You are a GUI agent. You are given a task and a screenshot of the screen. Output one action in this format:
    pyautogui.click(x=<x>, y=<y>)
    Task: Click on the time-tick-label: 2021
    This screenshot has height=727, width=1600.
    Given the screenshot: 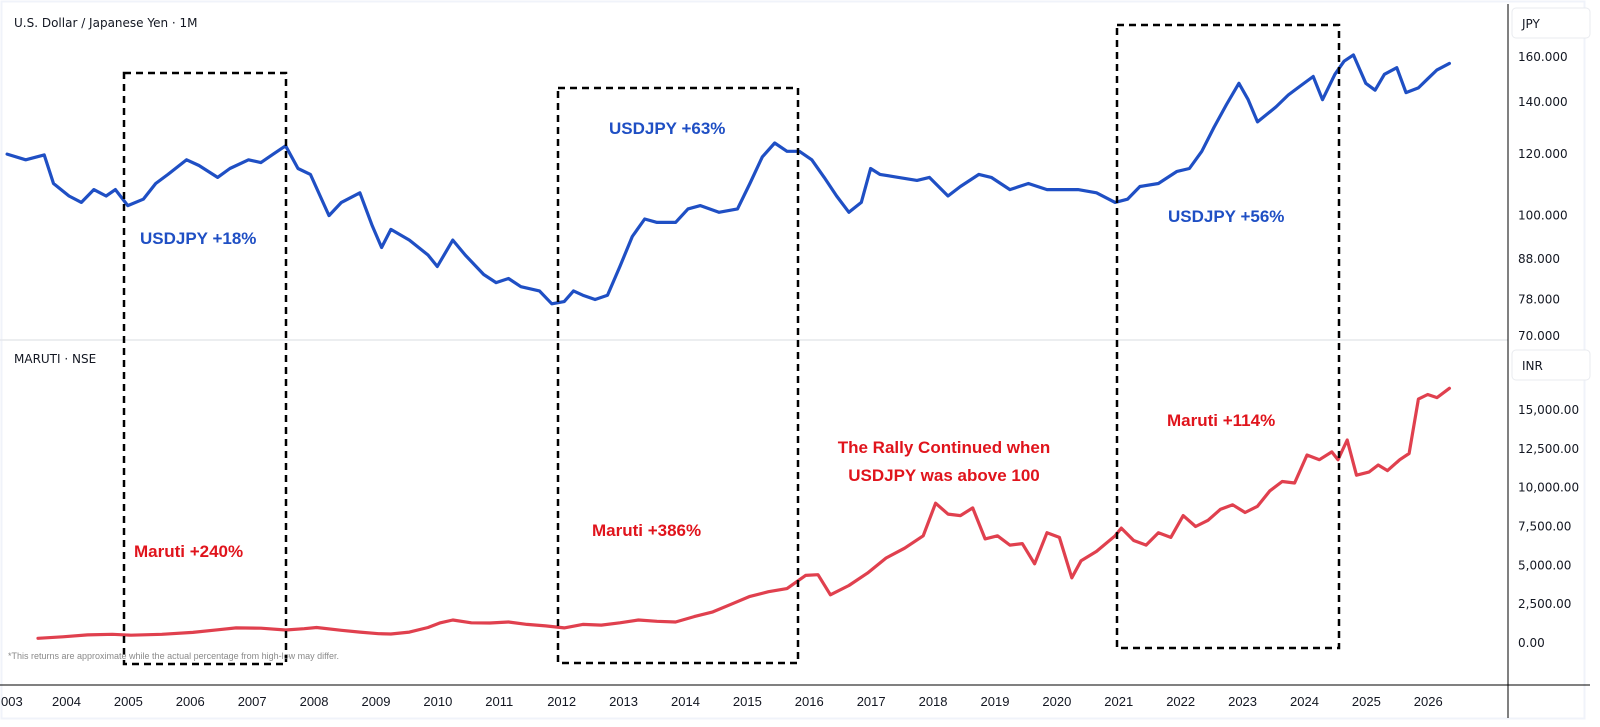 What is the action you would take?
    pyautogui.click(x=1118, y=701)
    